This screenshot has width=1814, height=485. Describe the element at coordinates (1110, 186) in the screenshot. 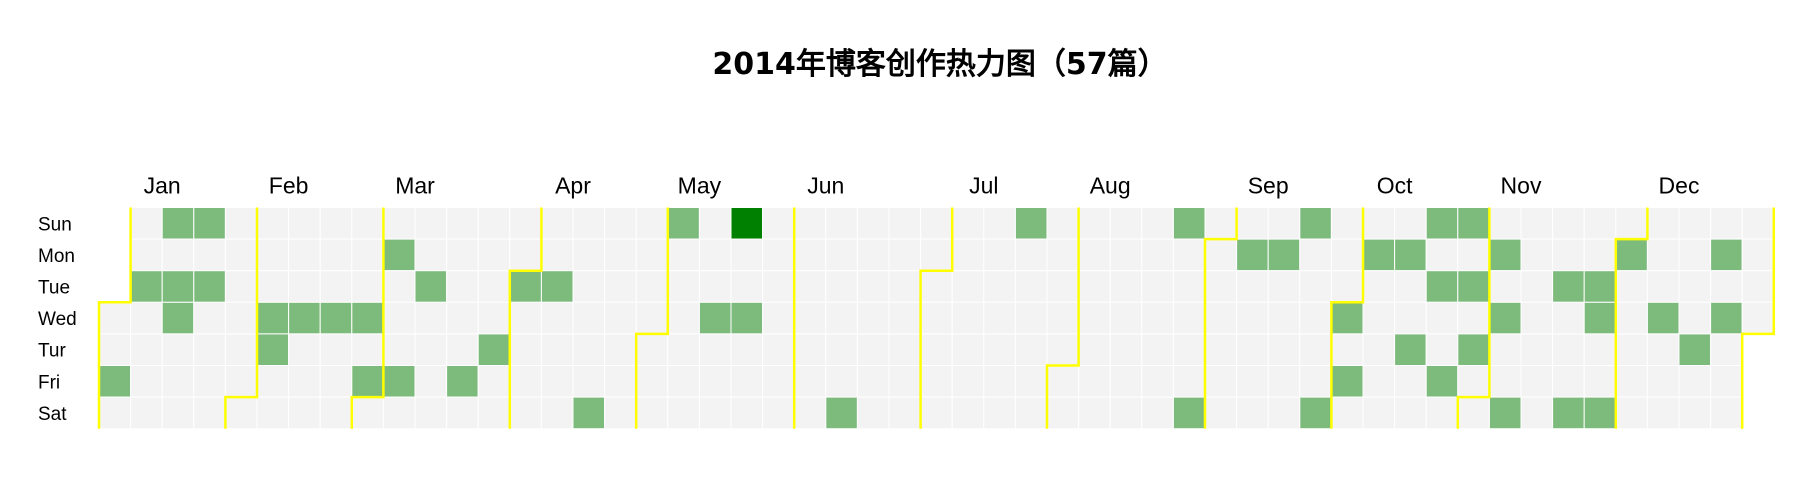

I see `month-label: Aug` at that location.